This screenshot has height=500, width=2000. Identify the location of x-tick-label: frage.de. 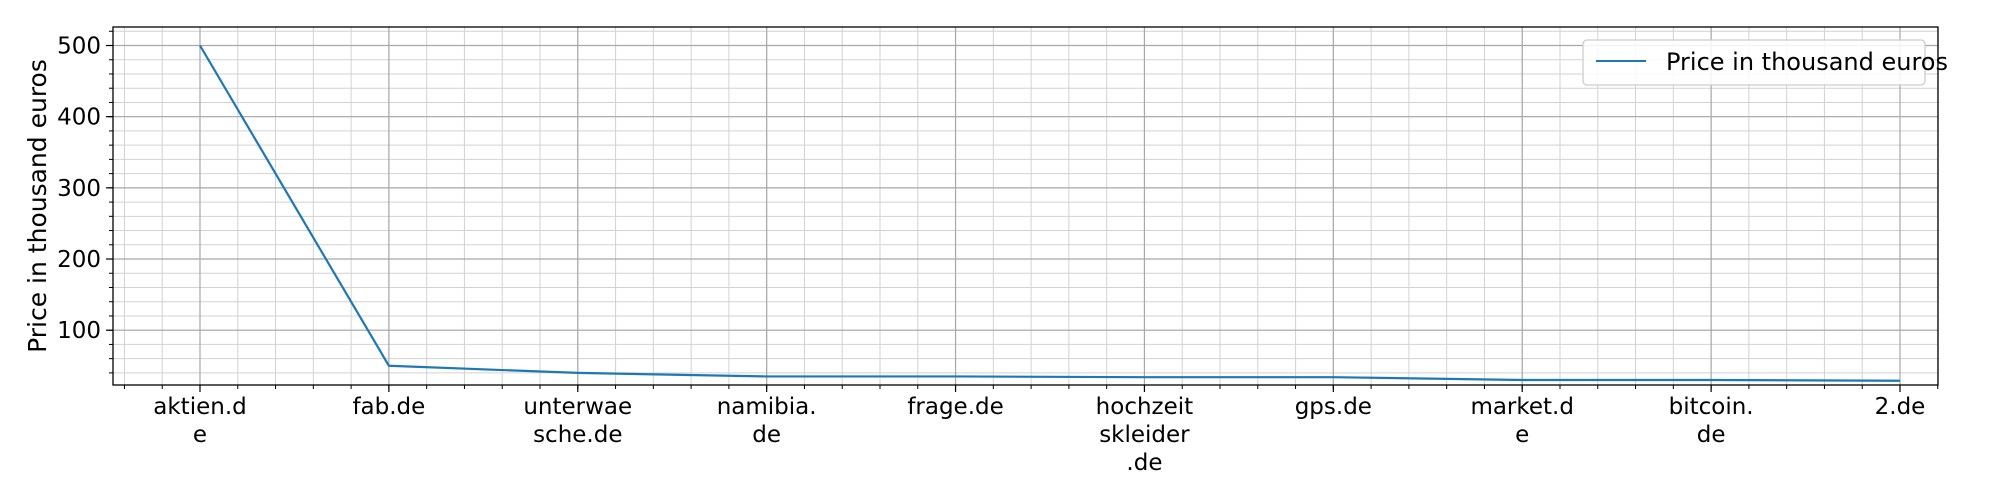
(955, 407).